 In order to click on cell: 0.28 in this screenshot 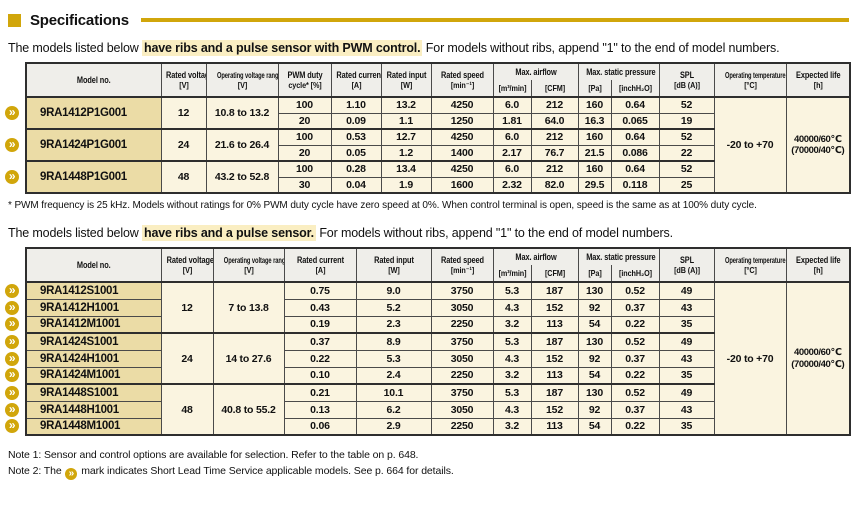, I will do `click(356, 169)`.